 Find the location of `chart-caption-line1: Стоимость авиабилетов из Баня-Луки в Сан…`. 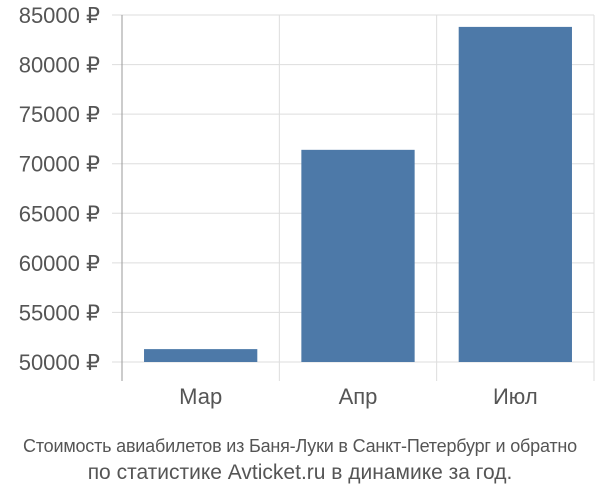

chart-caption-line1: Стоимость авиабилетов из Баня-Луки в Сан… is located at coordinates (300, 446).